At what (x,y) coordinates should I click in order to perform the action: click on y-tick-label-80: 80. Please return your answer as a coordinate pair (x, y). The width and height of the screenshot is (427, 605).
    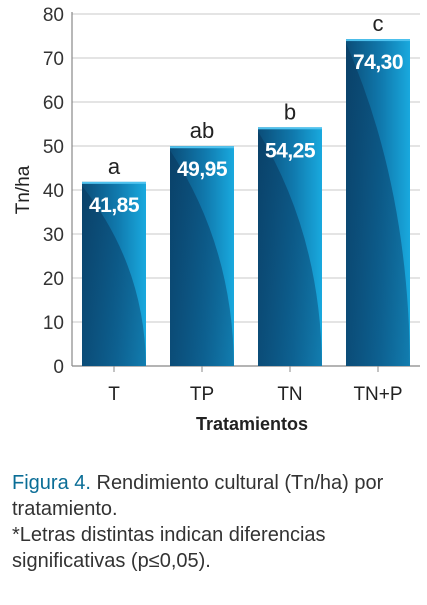
    Looking at the image, I should click on (53, 15).